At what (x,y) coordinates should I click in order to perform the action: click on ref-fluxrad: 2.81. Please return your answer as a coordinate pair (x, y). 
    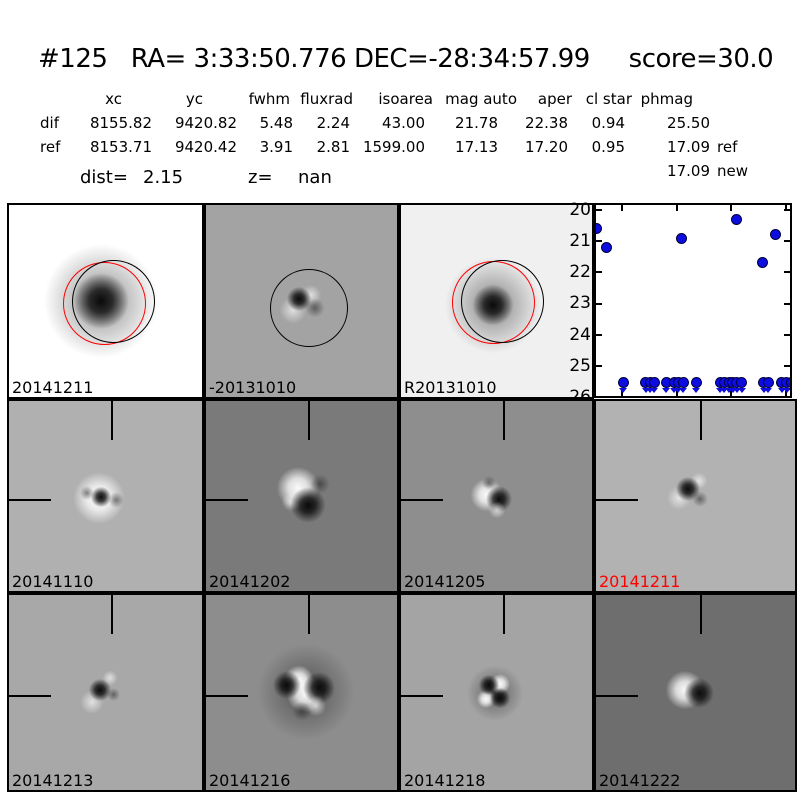
    Looking at the image, I should click on (333, 147).